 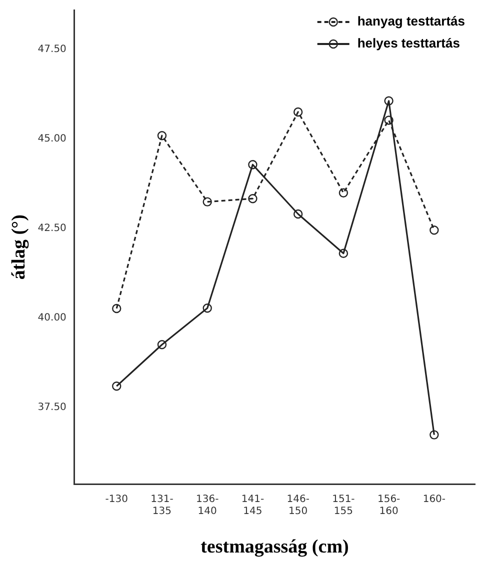 I want to click on y-tick-label: 42.50, so click(x=52, y=228).